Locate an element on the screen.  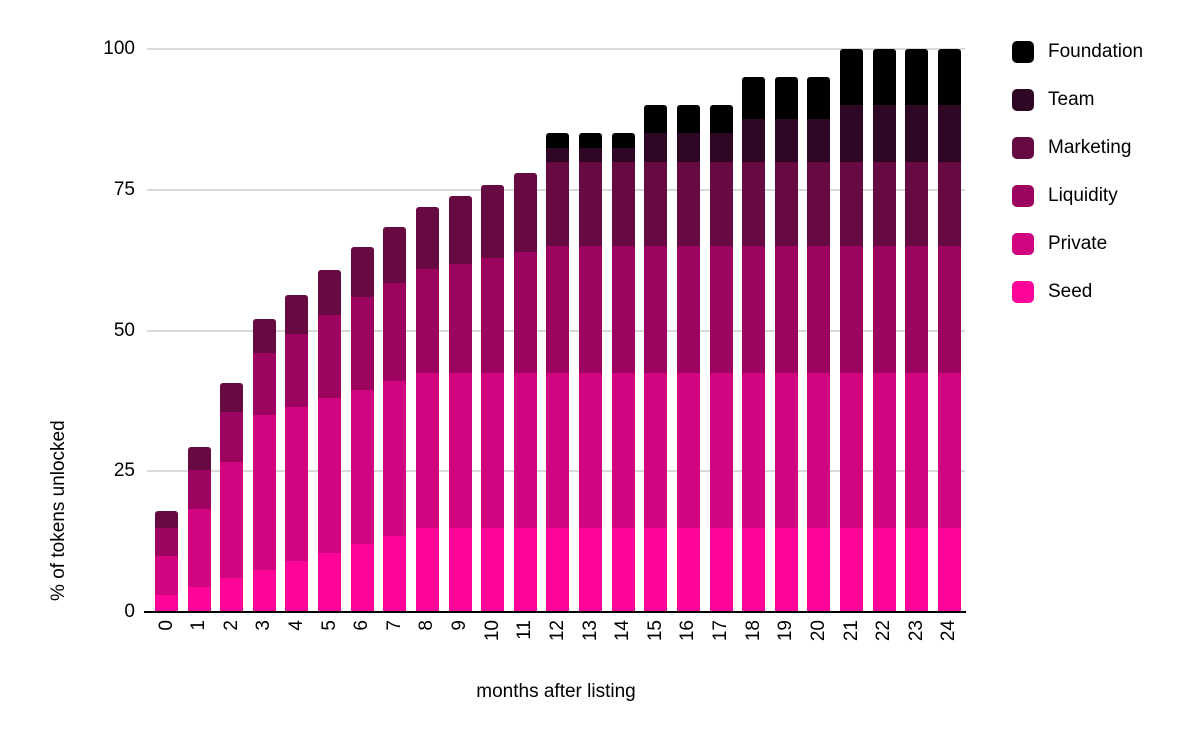
x-tick-label-6: 6 is located at coordinates (362, 625).